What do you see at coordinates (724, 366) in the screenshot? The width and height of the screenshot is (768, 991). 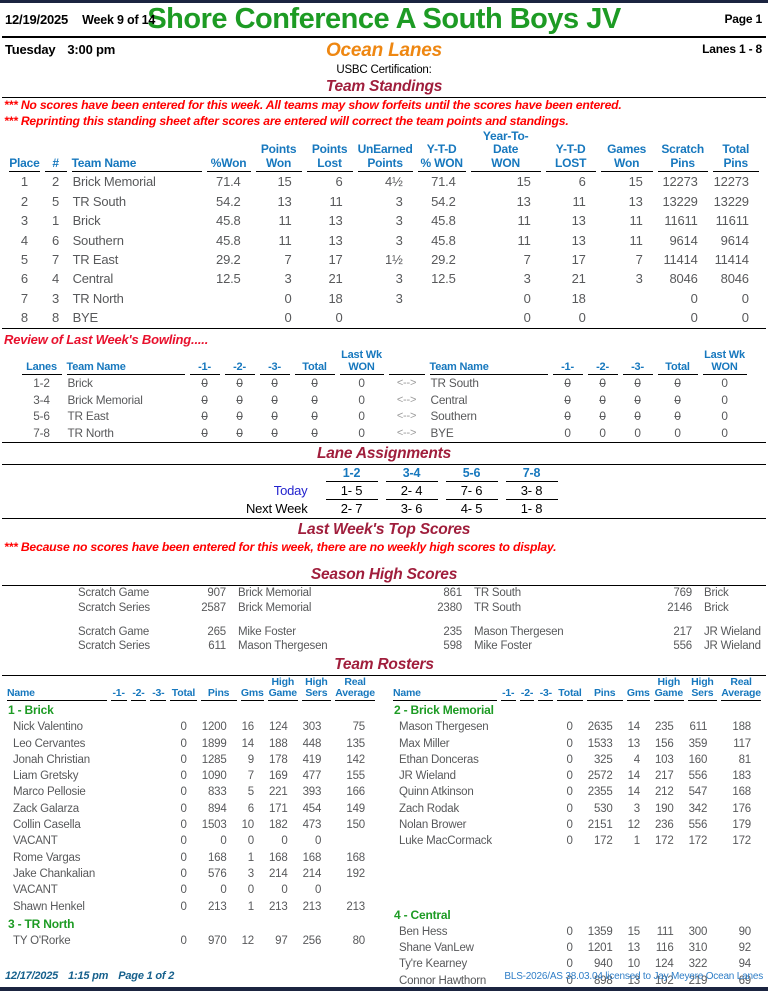 I see `header-line: WON` at bounding box center [724, 366].